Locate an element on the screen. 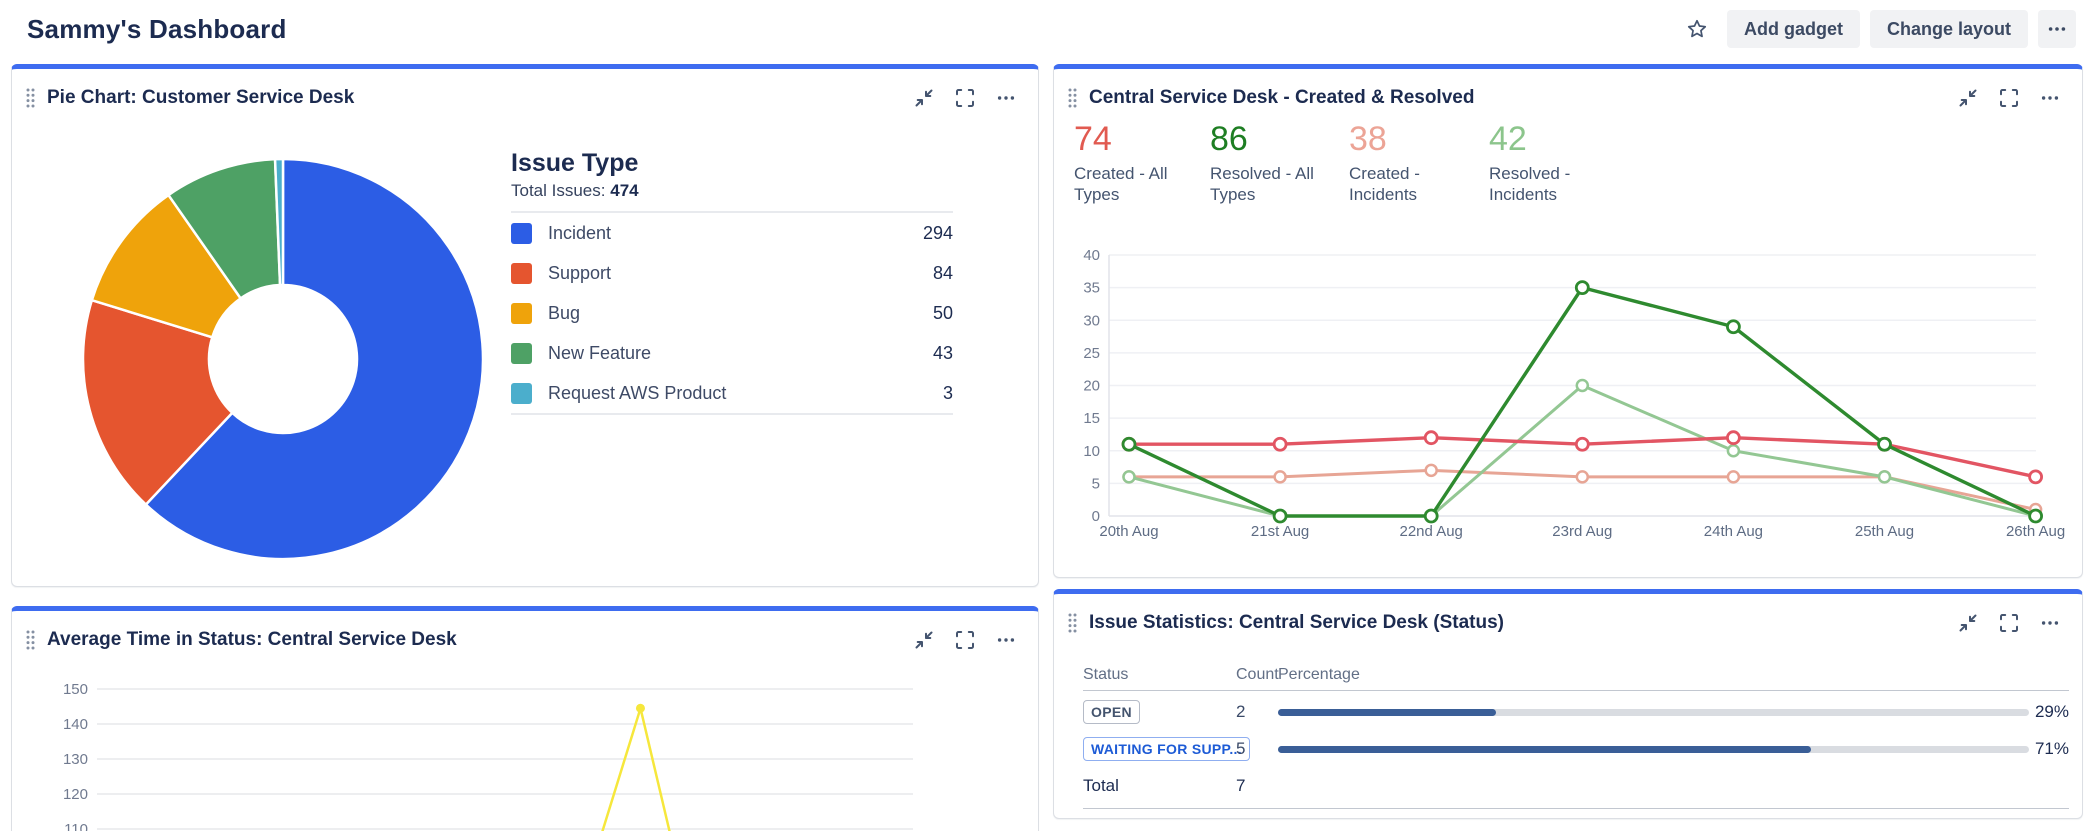  legend-item-request-aws-product: Request AWS Product 3 is located at coordinates (732, 393).